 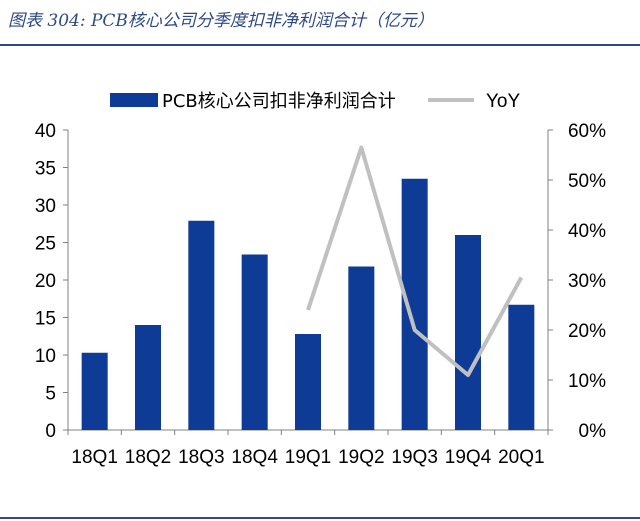 What do you see at coordinates (320, 45) in the screenshot?
I see `title-rule` at bounding box center [320, 45].